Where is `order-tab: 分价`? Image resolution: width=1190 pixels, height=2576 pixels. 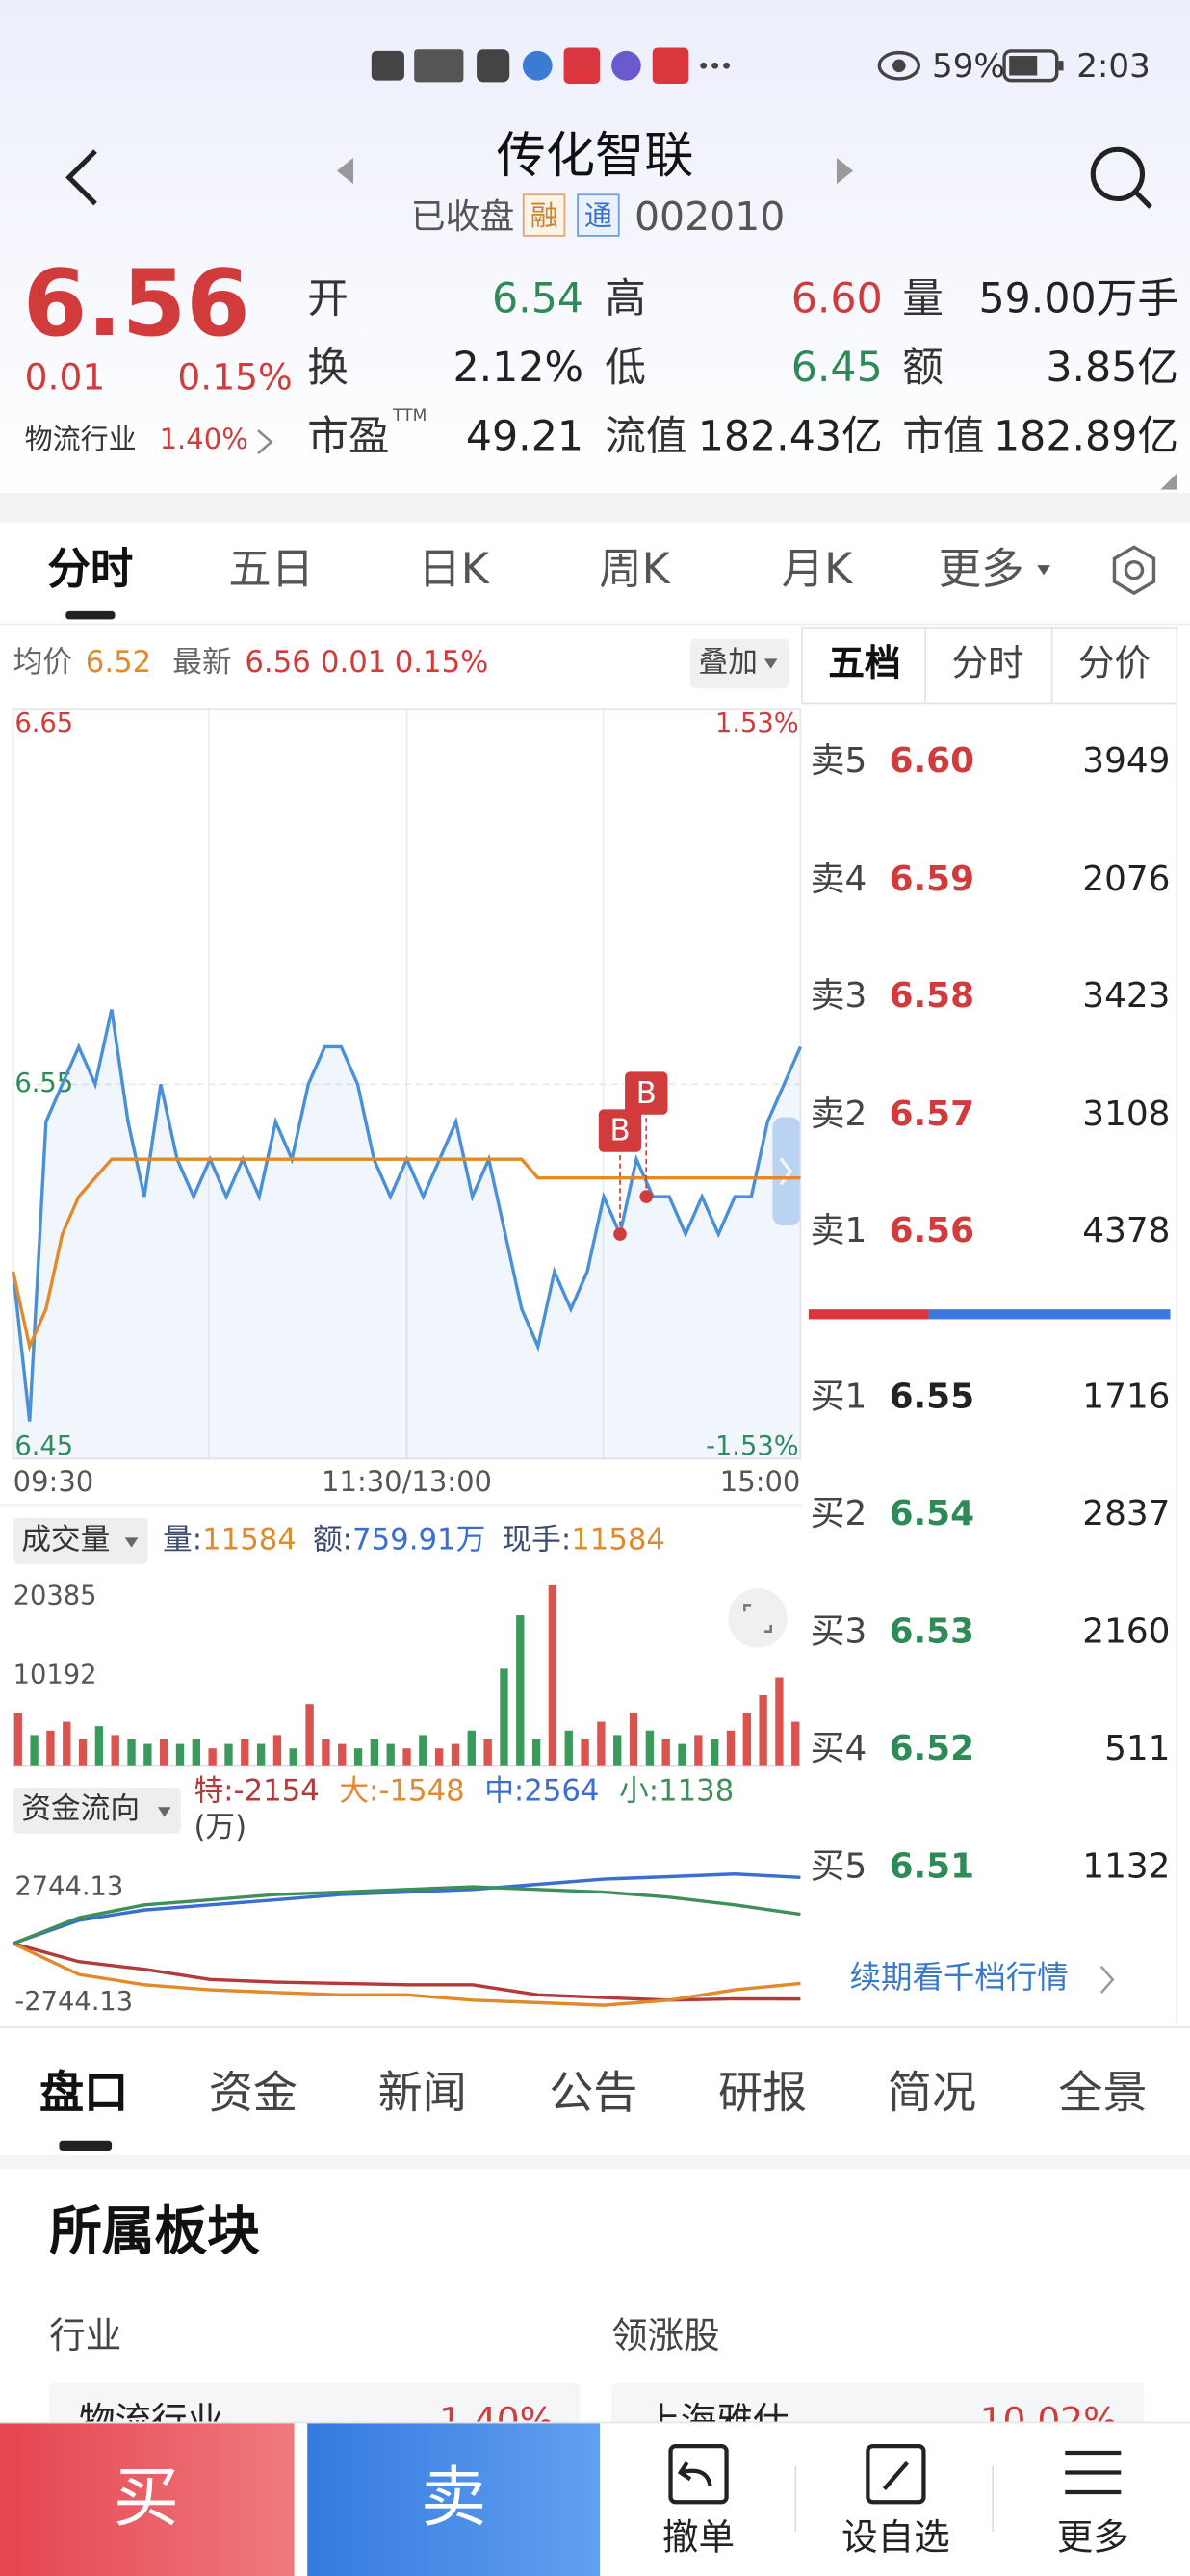
order-tab: 分价 is located at coordinates (1114, 664).